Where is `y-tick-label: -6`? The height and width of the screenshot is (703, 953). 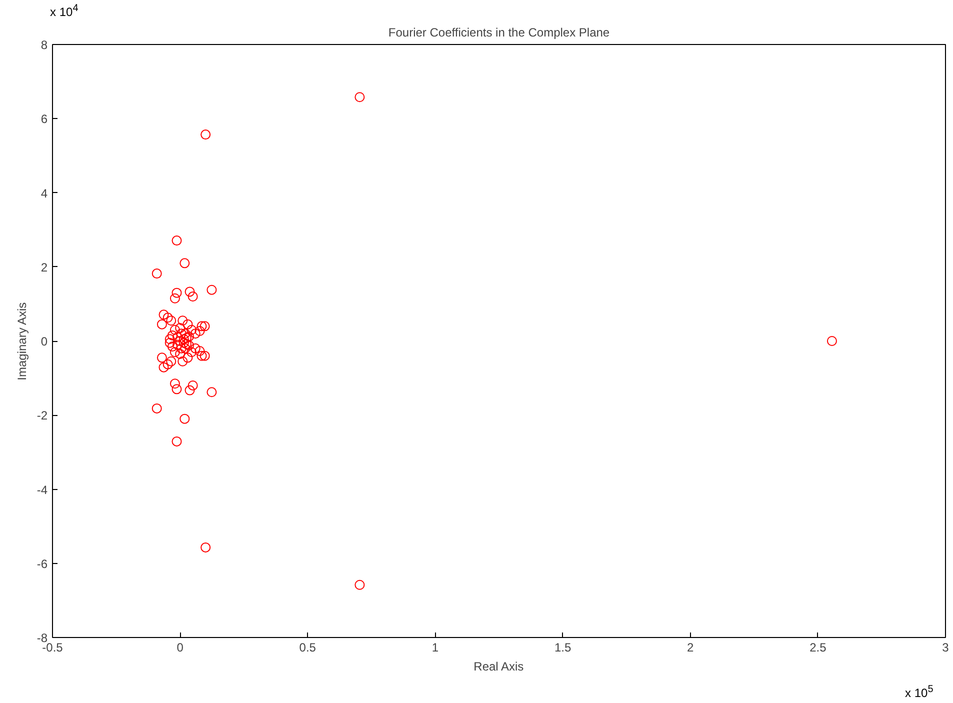 y-tick-label: -6 is located at coordinates (42, 563).